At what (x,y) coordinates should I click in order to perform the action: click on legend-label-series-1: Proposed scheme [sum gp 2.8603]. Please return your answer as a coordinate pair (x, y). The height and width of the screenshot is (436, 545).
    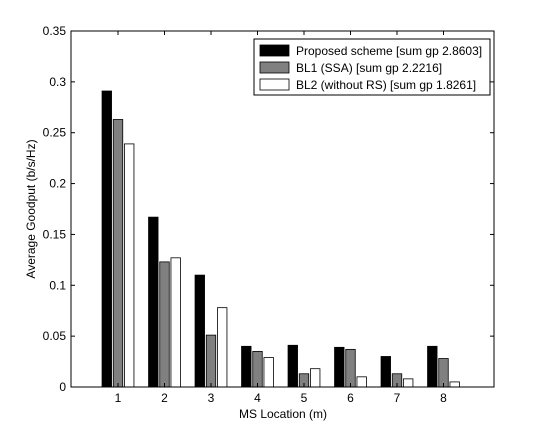
    Looking at the image, I should click on (389, 51).